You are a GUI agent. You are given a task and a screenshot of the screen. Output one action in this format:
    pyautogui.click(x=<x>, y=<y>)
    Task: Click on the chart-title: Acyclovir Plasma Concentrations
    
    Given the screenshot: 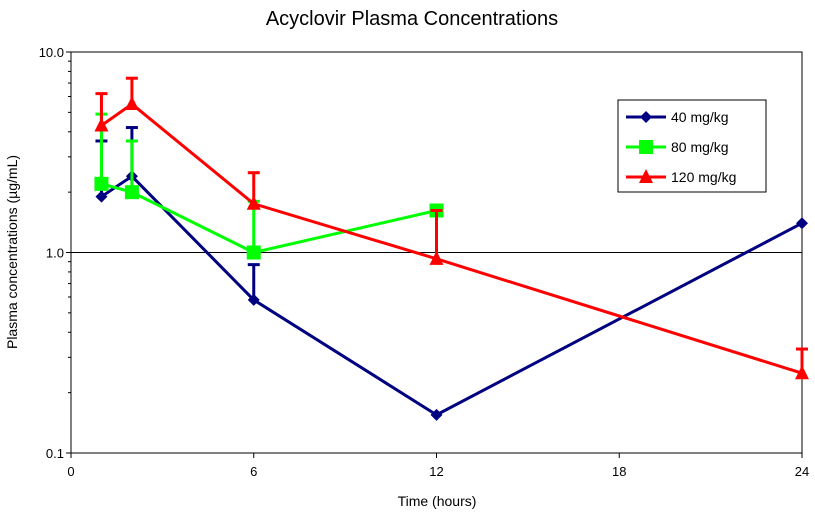 What is the action you would take?
    pyautogui.click(x=412, y=19)
    